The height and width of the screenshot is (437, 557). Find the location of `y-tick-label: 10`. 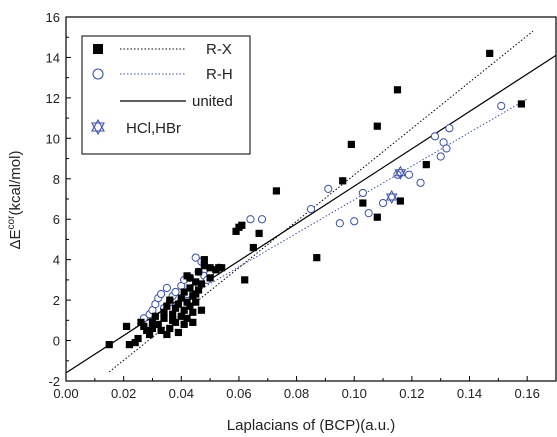

y-tick-label: 10 is located at coordinates (53, 138).